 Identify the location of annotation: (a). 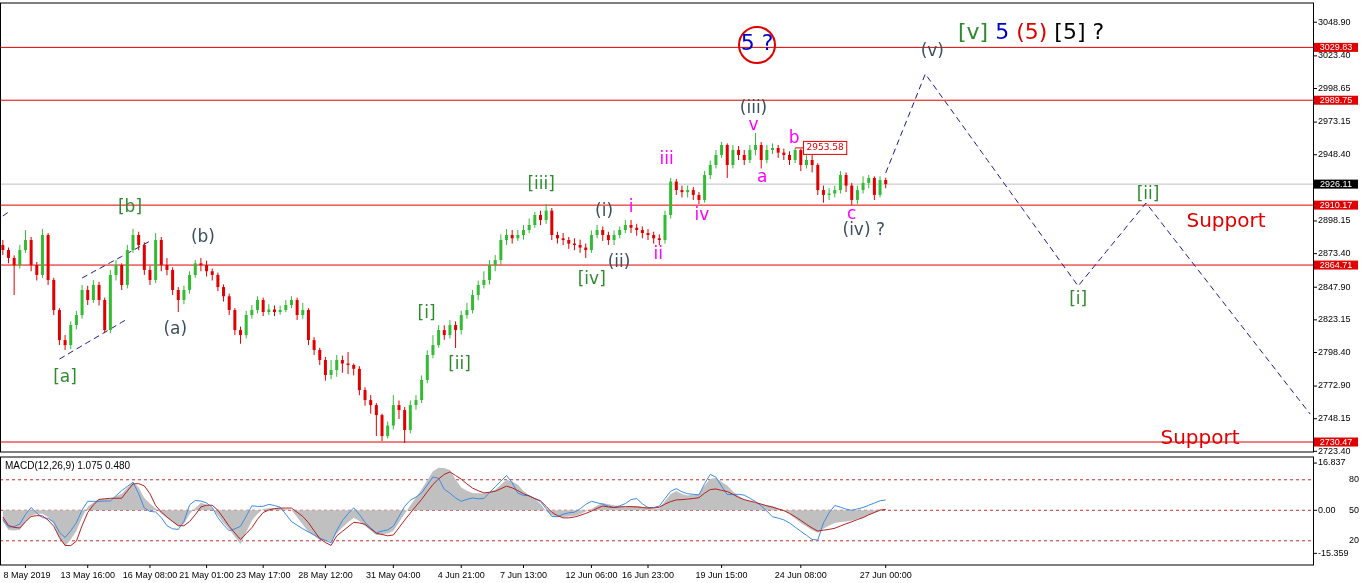
(175, 328).